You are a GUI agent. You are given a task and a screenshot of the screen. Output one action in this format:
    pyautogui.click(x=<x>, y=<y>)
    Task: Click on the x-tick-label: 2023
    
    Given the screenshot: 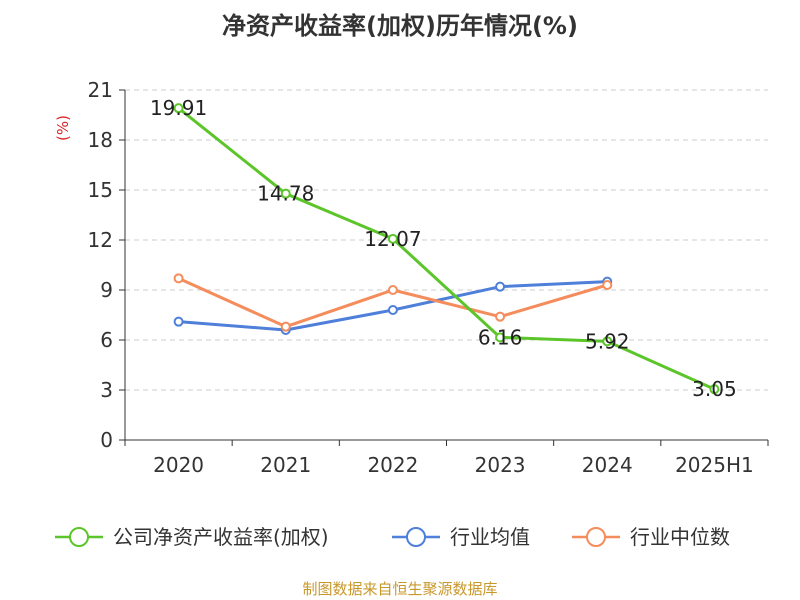 What is the action you would take?
    pyautogui.click(x=500, y=465)
    